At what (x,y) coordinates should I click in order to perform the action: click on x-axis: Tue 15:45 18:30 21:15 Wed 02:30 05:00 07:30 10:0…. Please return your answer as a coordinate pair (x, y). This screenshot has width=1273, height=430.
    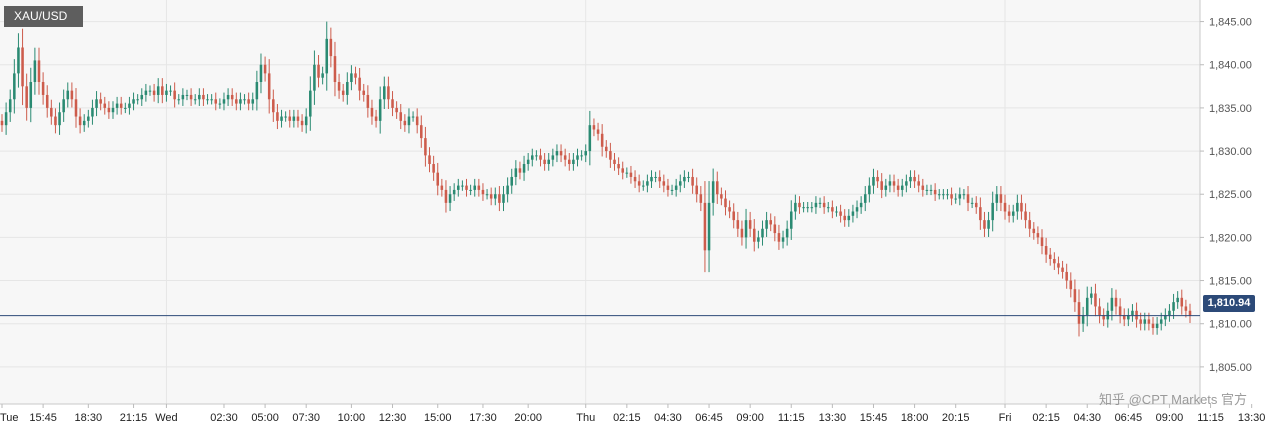
    Looking at the image, I should click on (632, 414).